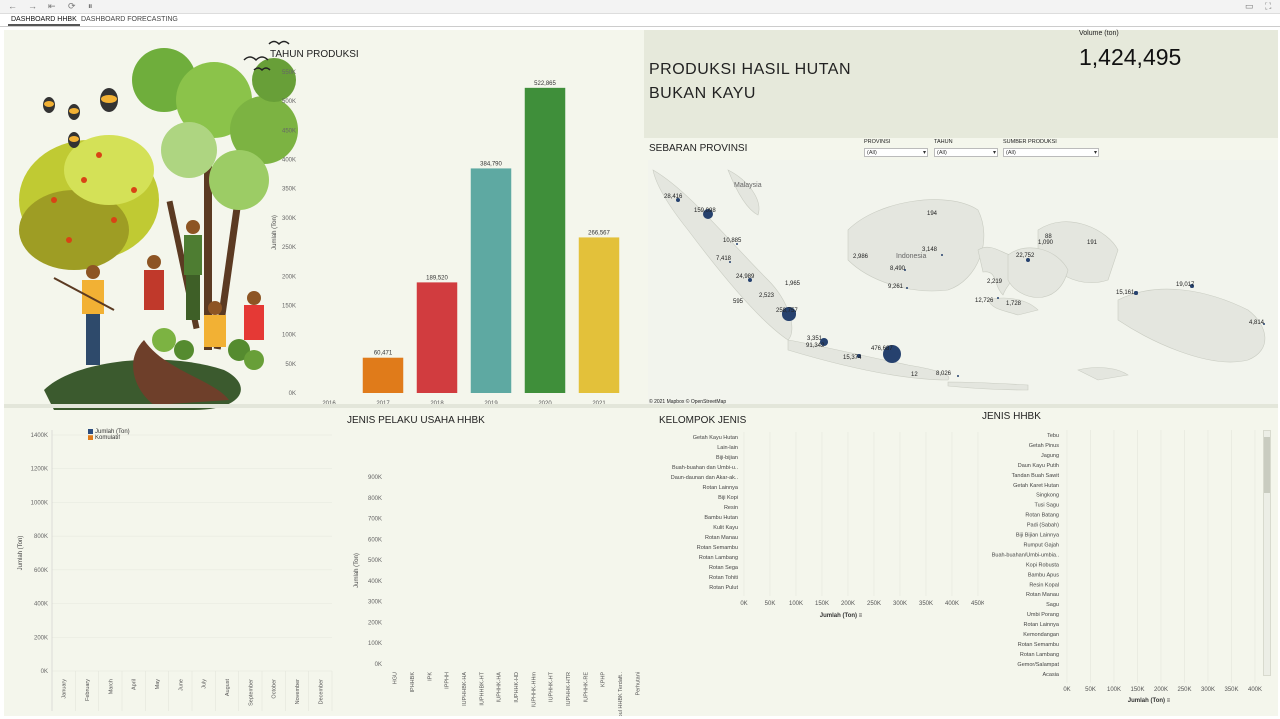 This screenshot has width=1280, height=719. I want to click on map-point-label: 2,219, so click(995, 282).